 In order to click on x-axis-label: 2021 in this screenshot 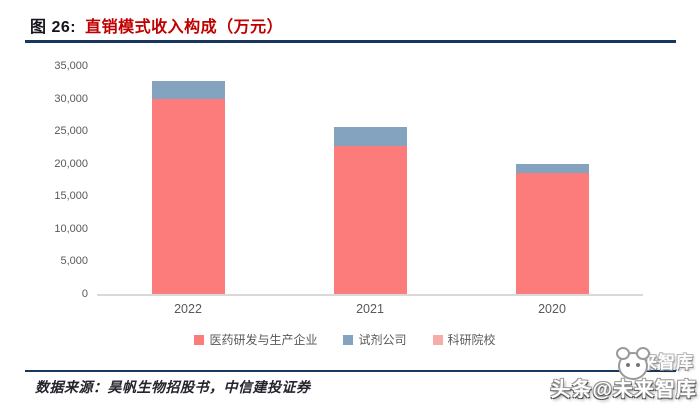, I will do `click(370, 309)`.